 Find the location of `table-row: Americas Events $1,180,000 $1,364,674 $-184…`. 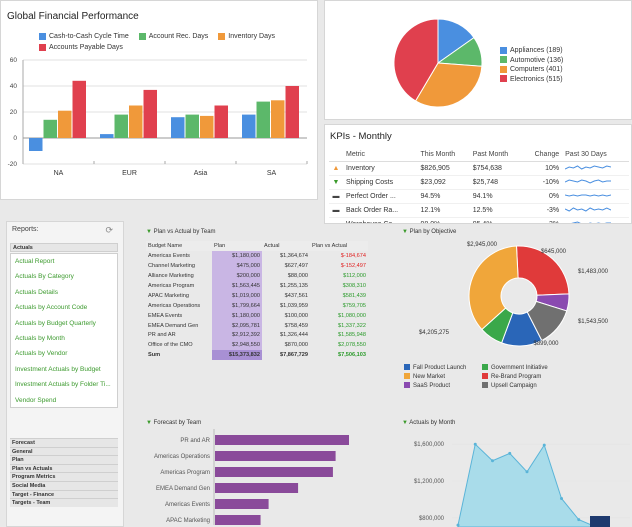

table-row: Americas Events $1,180,000 $1,364,674 $-184… is located at coordinates (257, 256).